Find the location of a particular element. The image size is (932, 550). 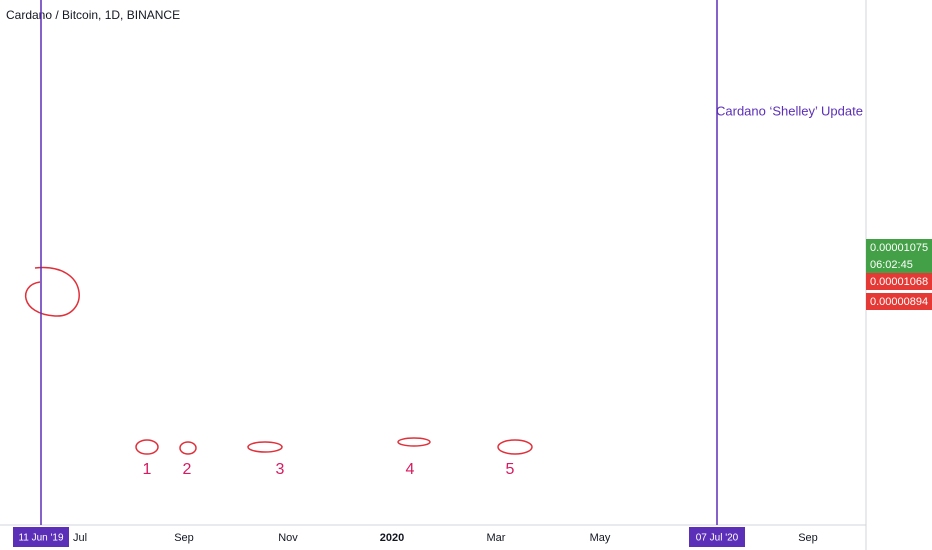

price-label: 0.00001075 is located at coordinates (899, 248).